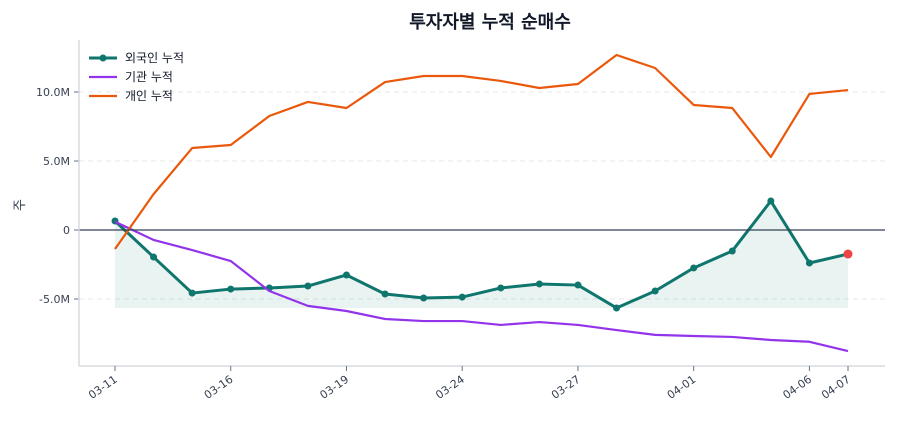  What do you see at coordinates (149, 77) in the screenshot?
I see `legend-label: 기관 누적` at bounding box center [149, 77].